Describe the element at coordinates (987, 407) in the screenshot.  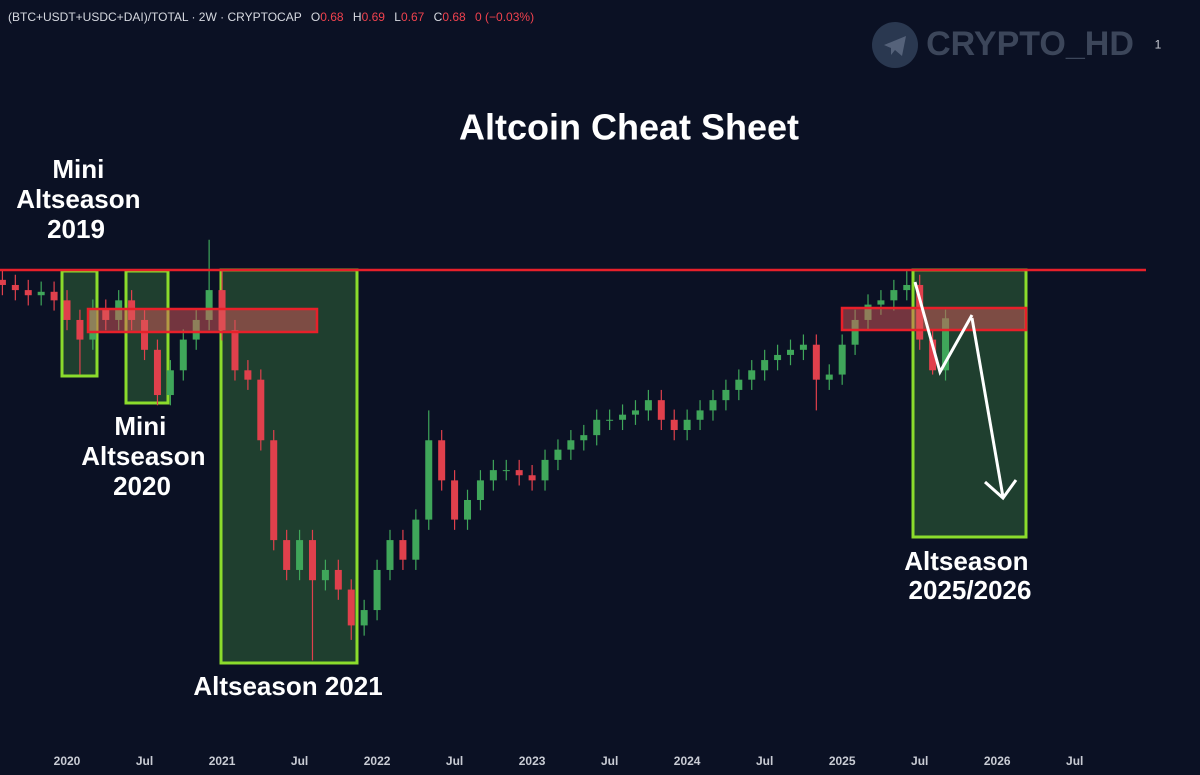
I see `arrow` at that location.